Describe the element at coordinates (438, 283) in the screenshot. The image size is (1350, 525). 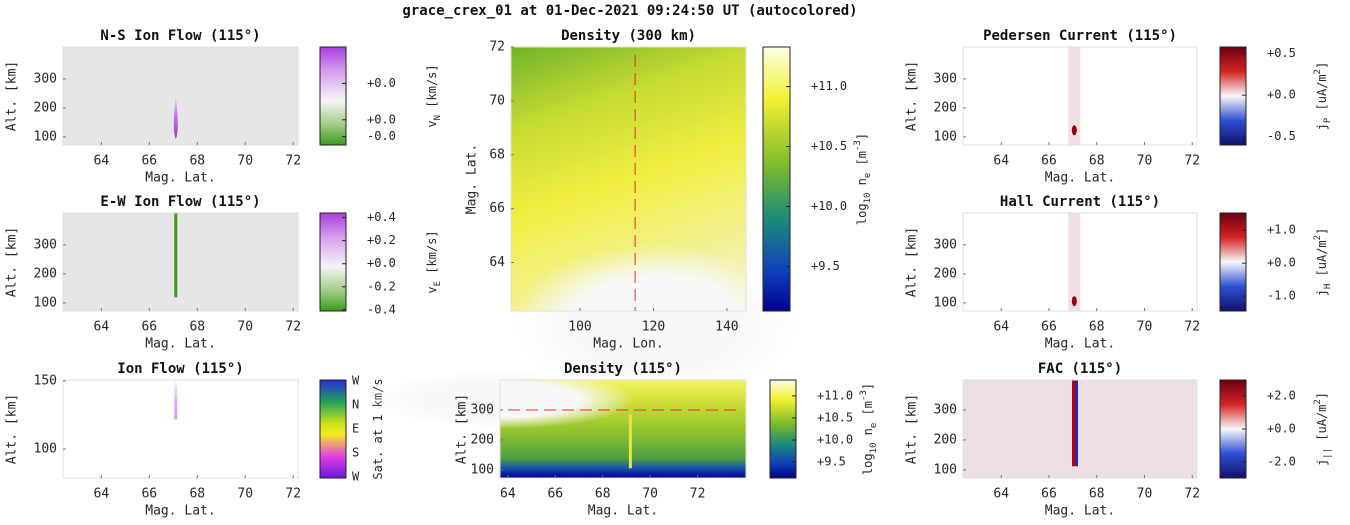
I see `colorbar-label-part: E` at that location.